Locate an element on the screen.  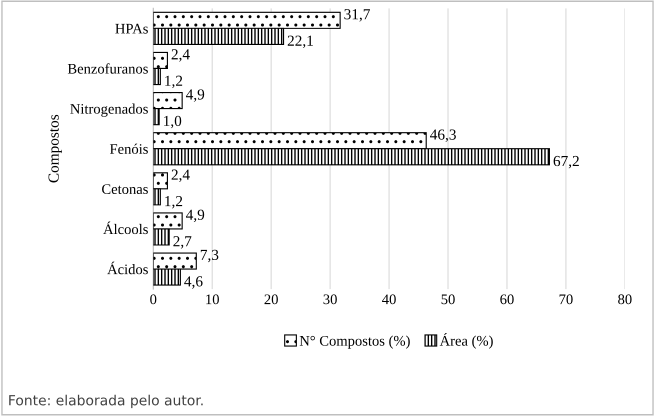
legend-label: N° Compostos (%) is located at coordinates (355, 342).